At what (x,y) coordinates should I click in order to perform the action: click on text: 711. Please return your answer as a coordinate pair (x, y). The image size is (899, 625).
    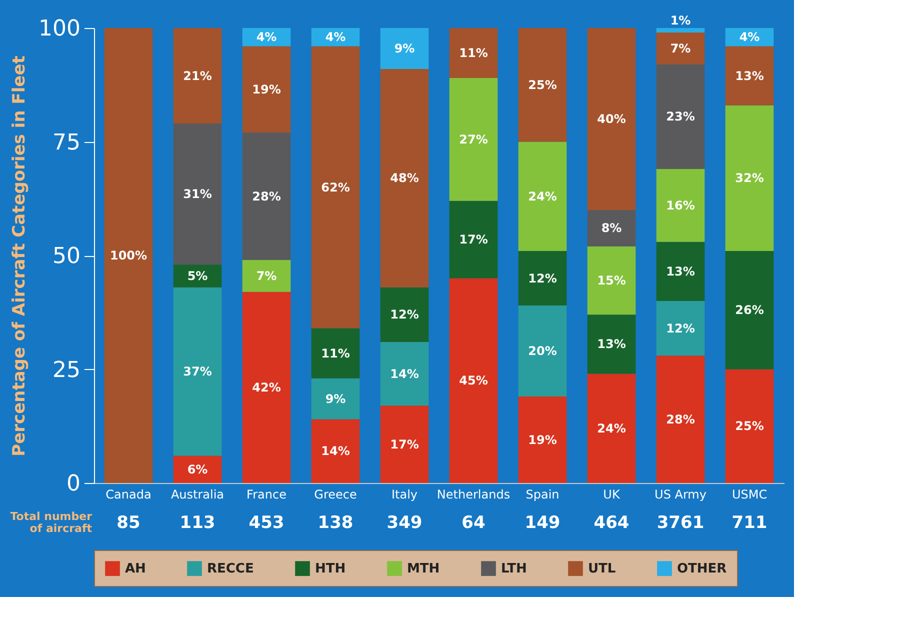
    Looking at the image, I should click on (750, 523).